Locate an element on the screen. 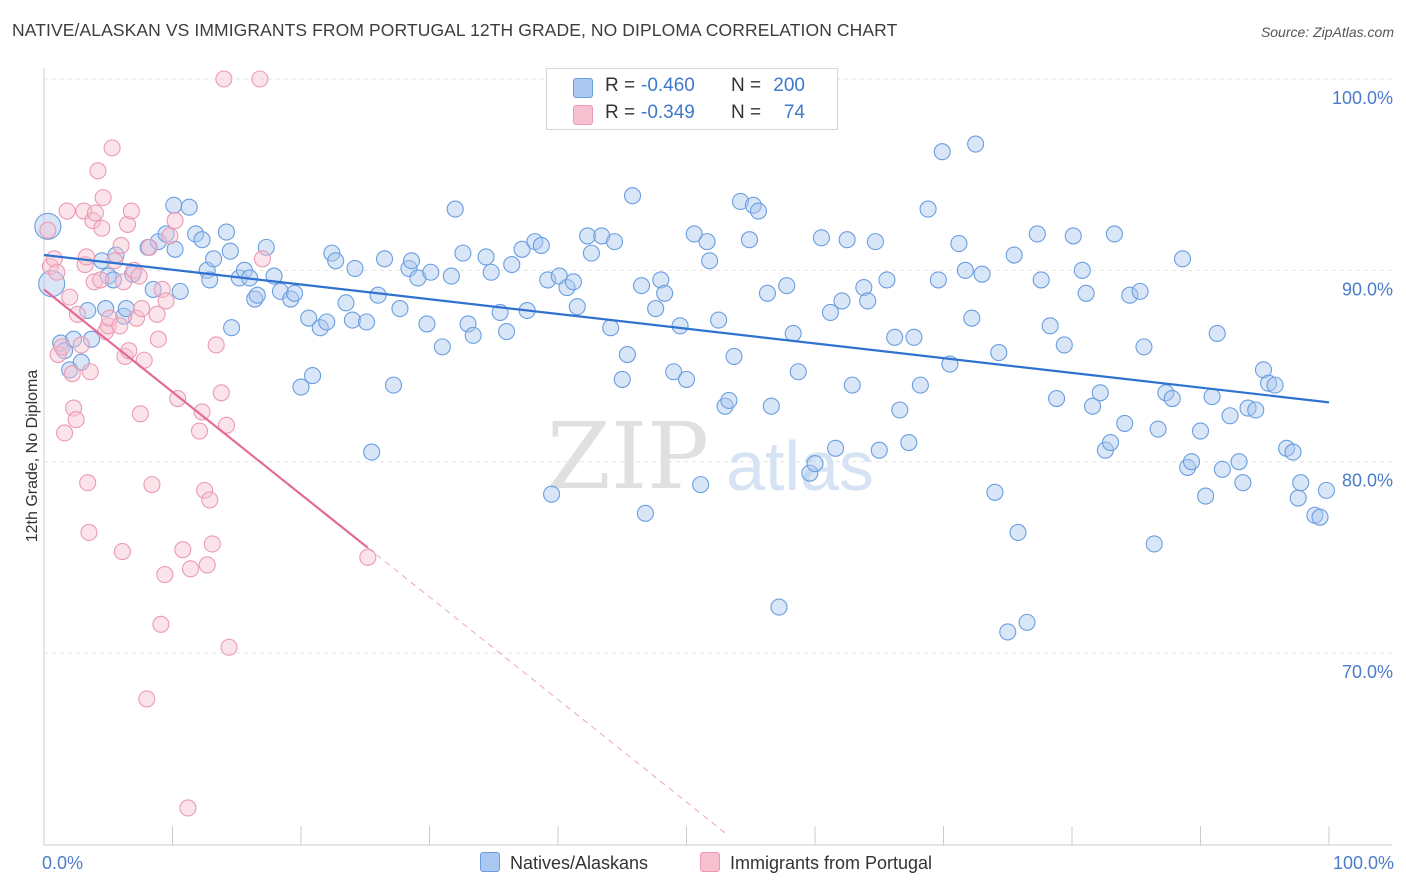  portugal-trend-extension is located at coordinates (546, 690).